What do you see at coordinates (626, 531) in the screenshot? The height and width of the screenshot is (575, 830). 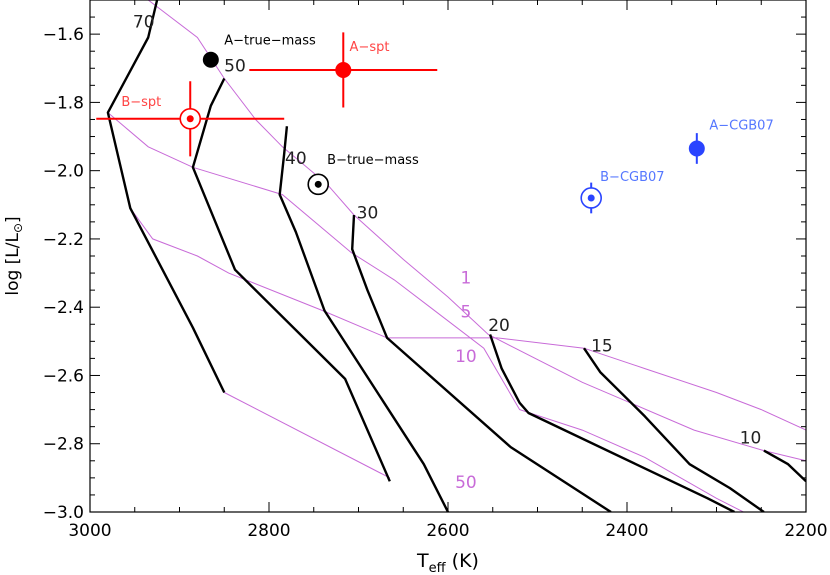 I see `x-tick-label: 2400` at bounding box center [626, 531].